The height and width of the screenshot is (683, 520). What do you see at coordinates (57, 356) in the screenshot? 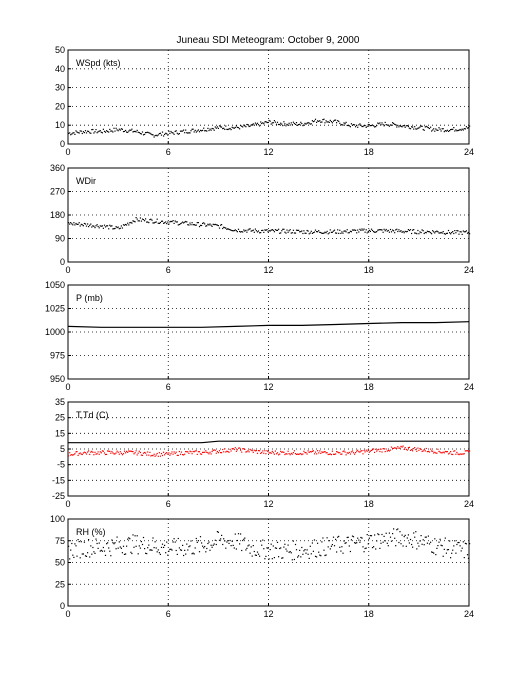
I see `y-tick-label: 975` at bounding box center [57, 356].